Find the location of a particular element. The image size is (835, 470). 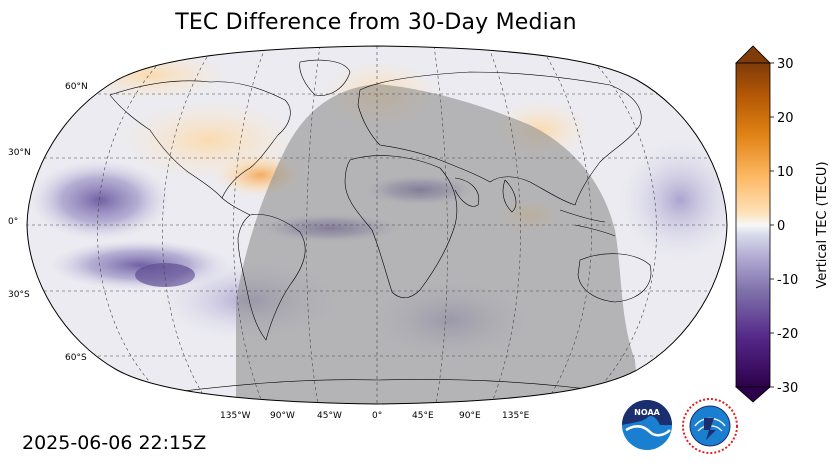

lat-label-30s: 30°S is located at coordinates (19, 295).